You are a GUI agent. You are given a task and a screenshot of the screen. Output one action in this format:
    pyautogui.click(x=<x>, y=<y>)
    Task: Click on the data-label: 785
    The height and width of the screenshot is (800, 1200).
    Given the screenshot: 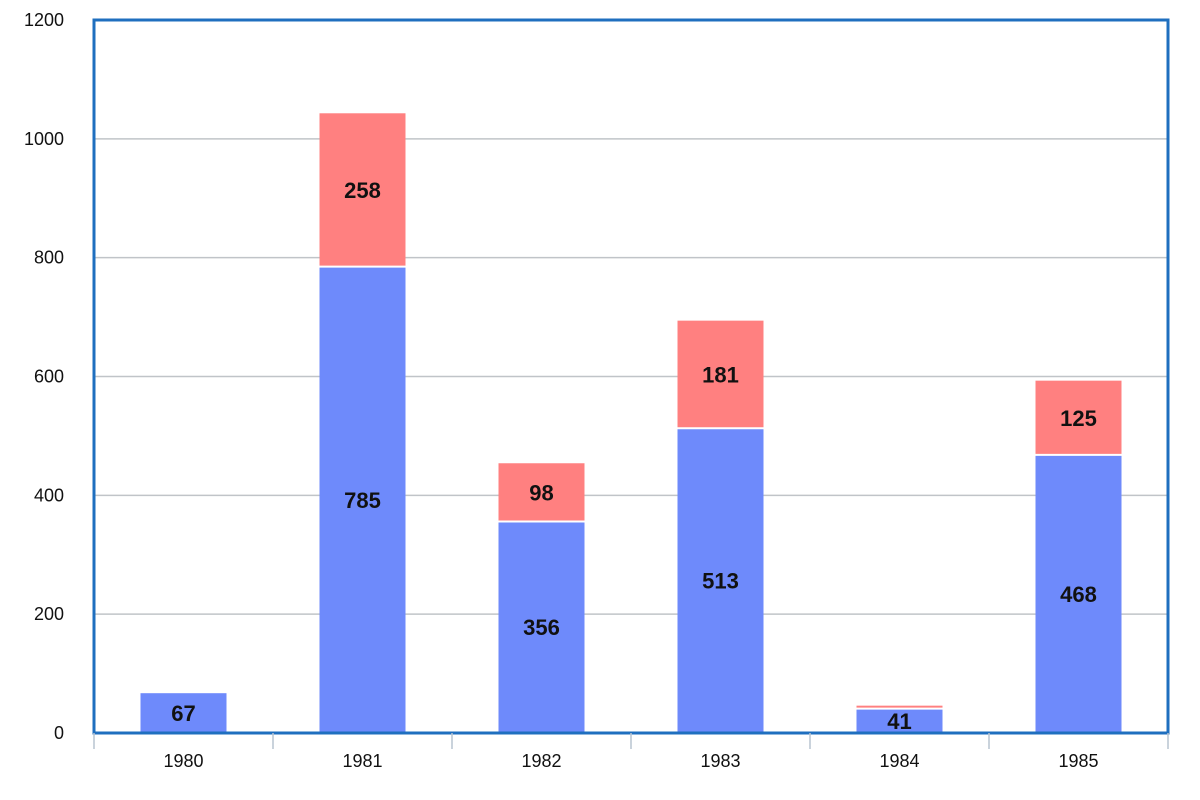 What is the action you would take?
    pyautogui.click(x=362, y=500)
    